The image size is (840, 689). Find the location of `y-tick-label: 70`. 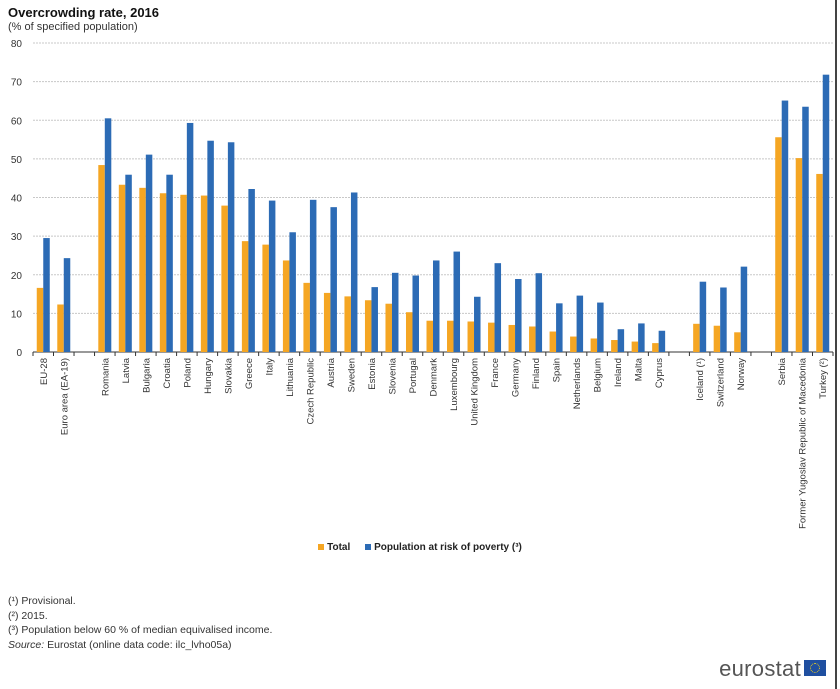

y-tick-label: 70 is located at coordinates (17, 83).